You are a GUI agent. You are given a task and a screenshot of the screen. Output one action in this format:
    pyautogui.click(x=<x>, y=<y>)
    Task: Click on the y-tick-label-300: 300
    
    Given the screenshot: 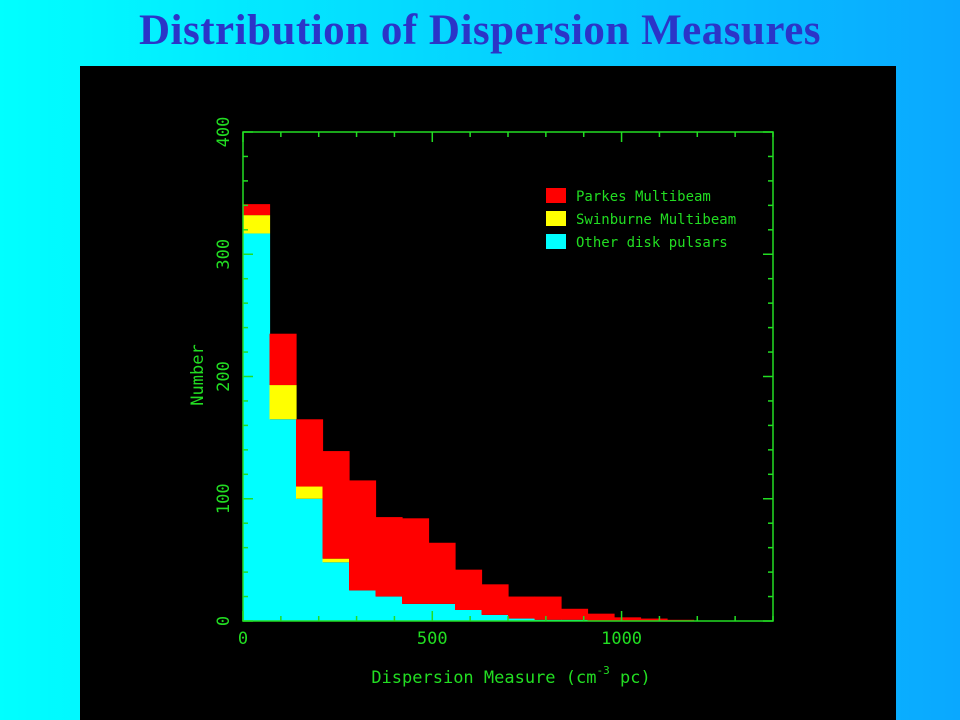 What is the action you would take?
    pyautogui.click(x=224, y=254)
    